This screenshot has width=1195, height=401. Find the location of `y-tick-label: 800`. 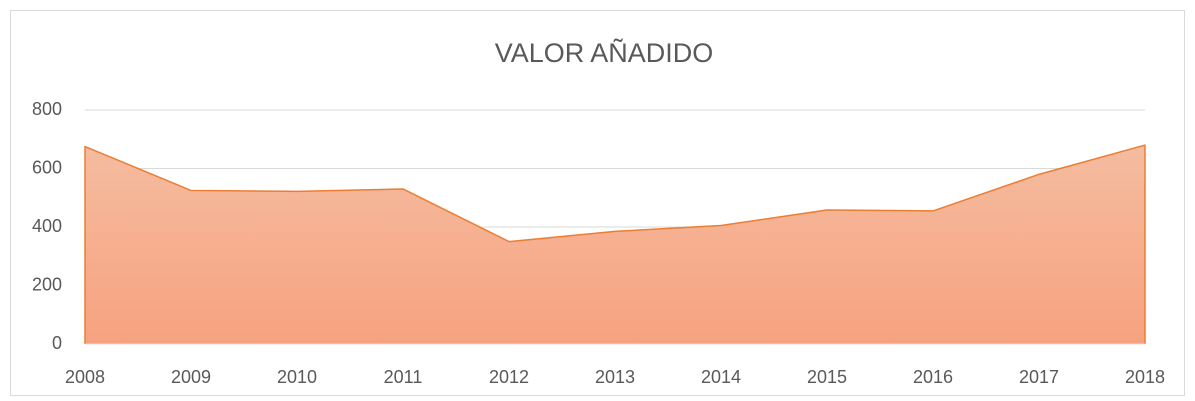

y-tick-label: 800 is located at coordinates (47, 109).